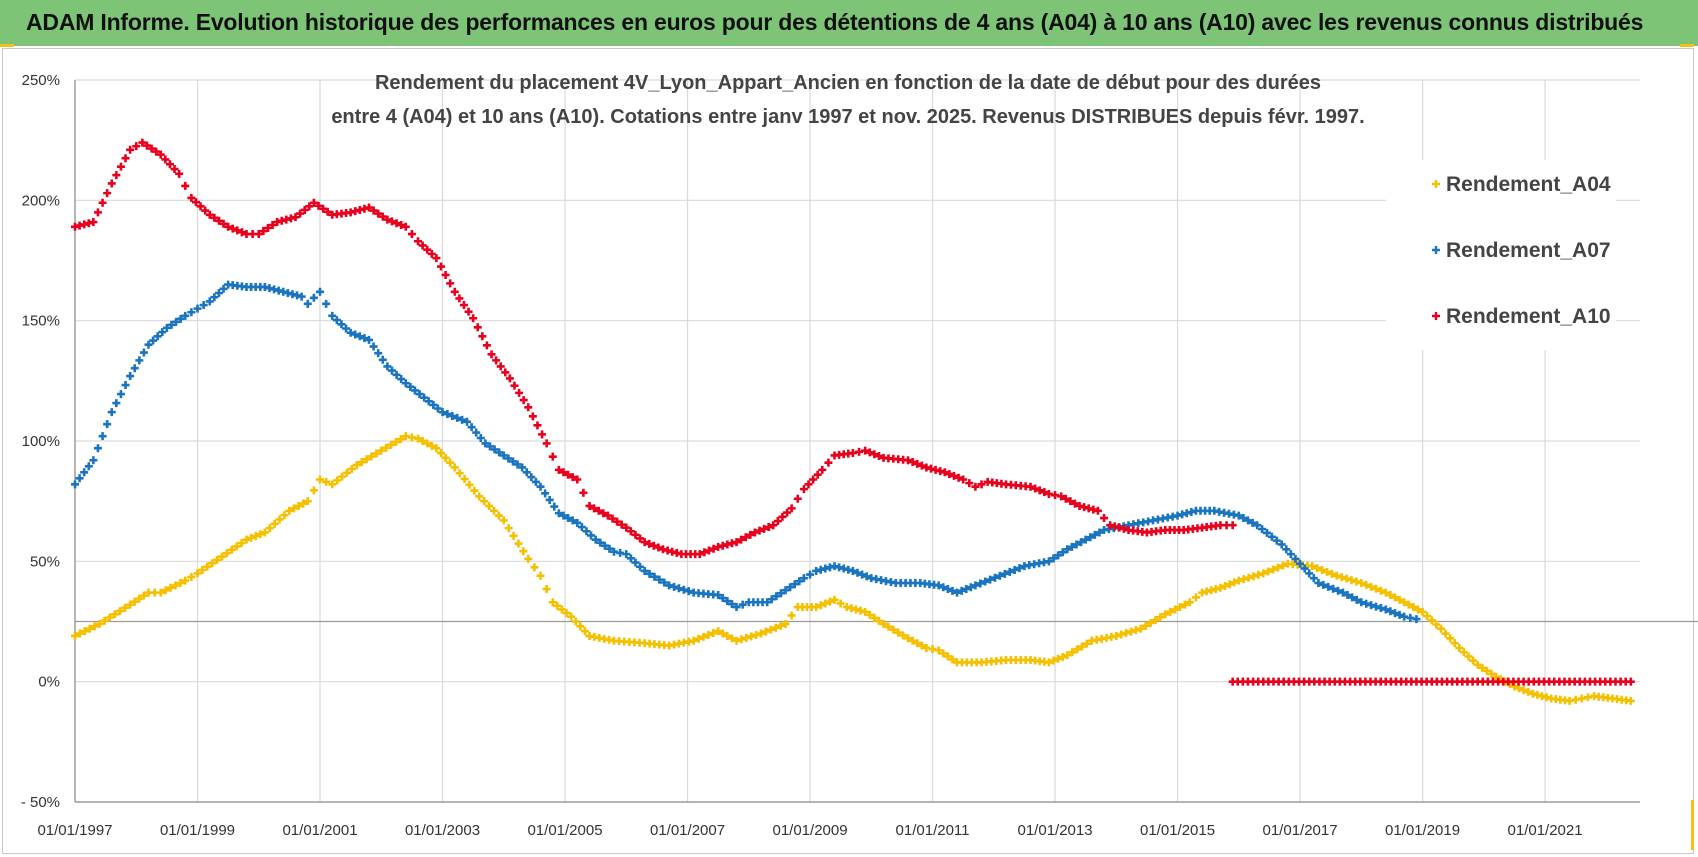  I want to click on legend-box, so click(1501, 255).